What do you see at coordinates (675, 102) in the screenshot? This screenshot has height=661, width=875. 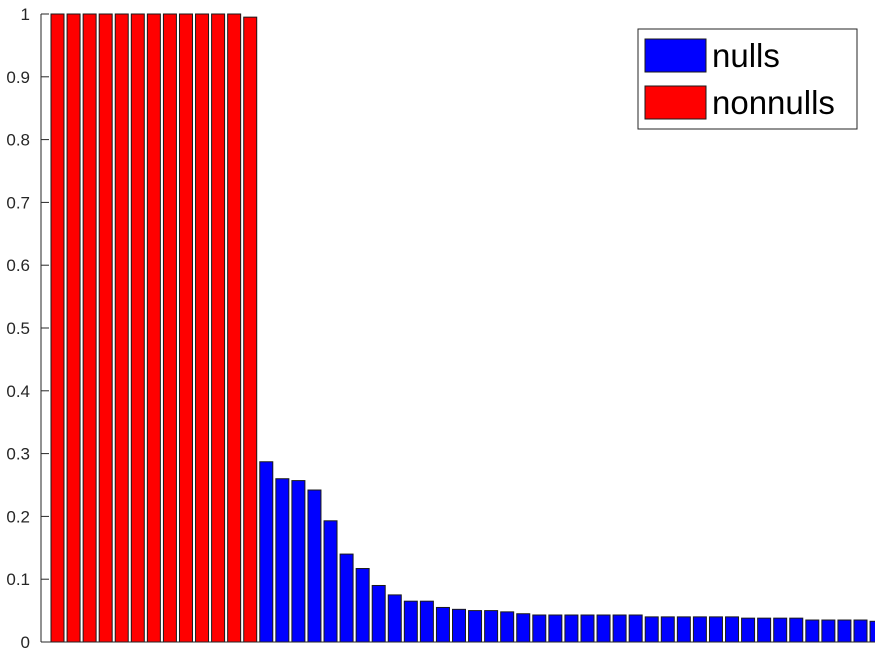 I see `legend-swatch-nonnulls` at bounding box center [675, 102].